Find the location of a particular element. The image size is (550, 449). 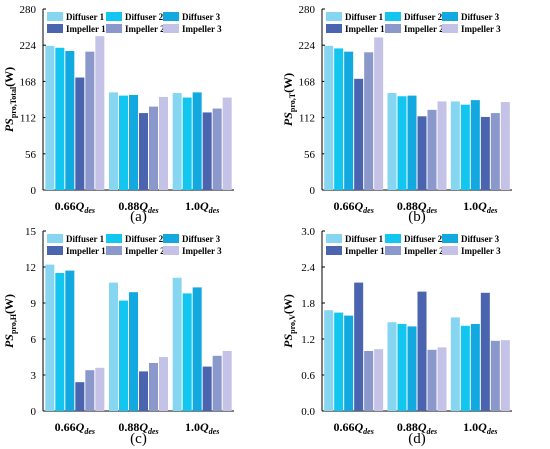

x-tick-label: 0.66Qdes is located at coordinates (353, 428).